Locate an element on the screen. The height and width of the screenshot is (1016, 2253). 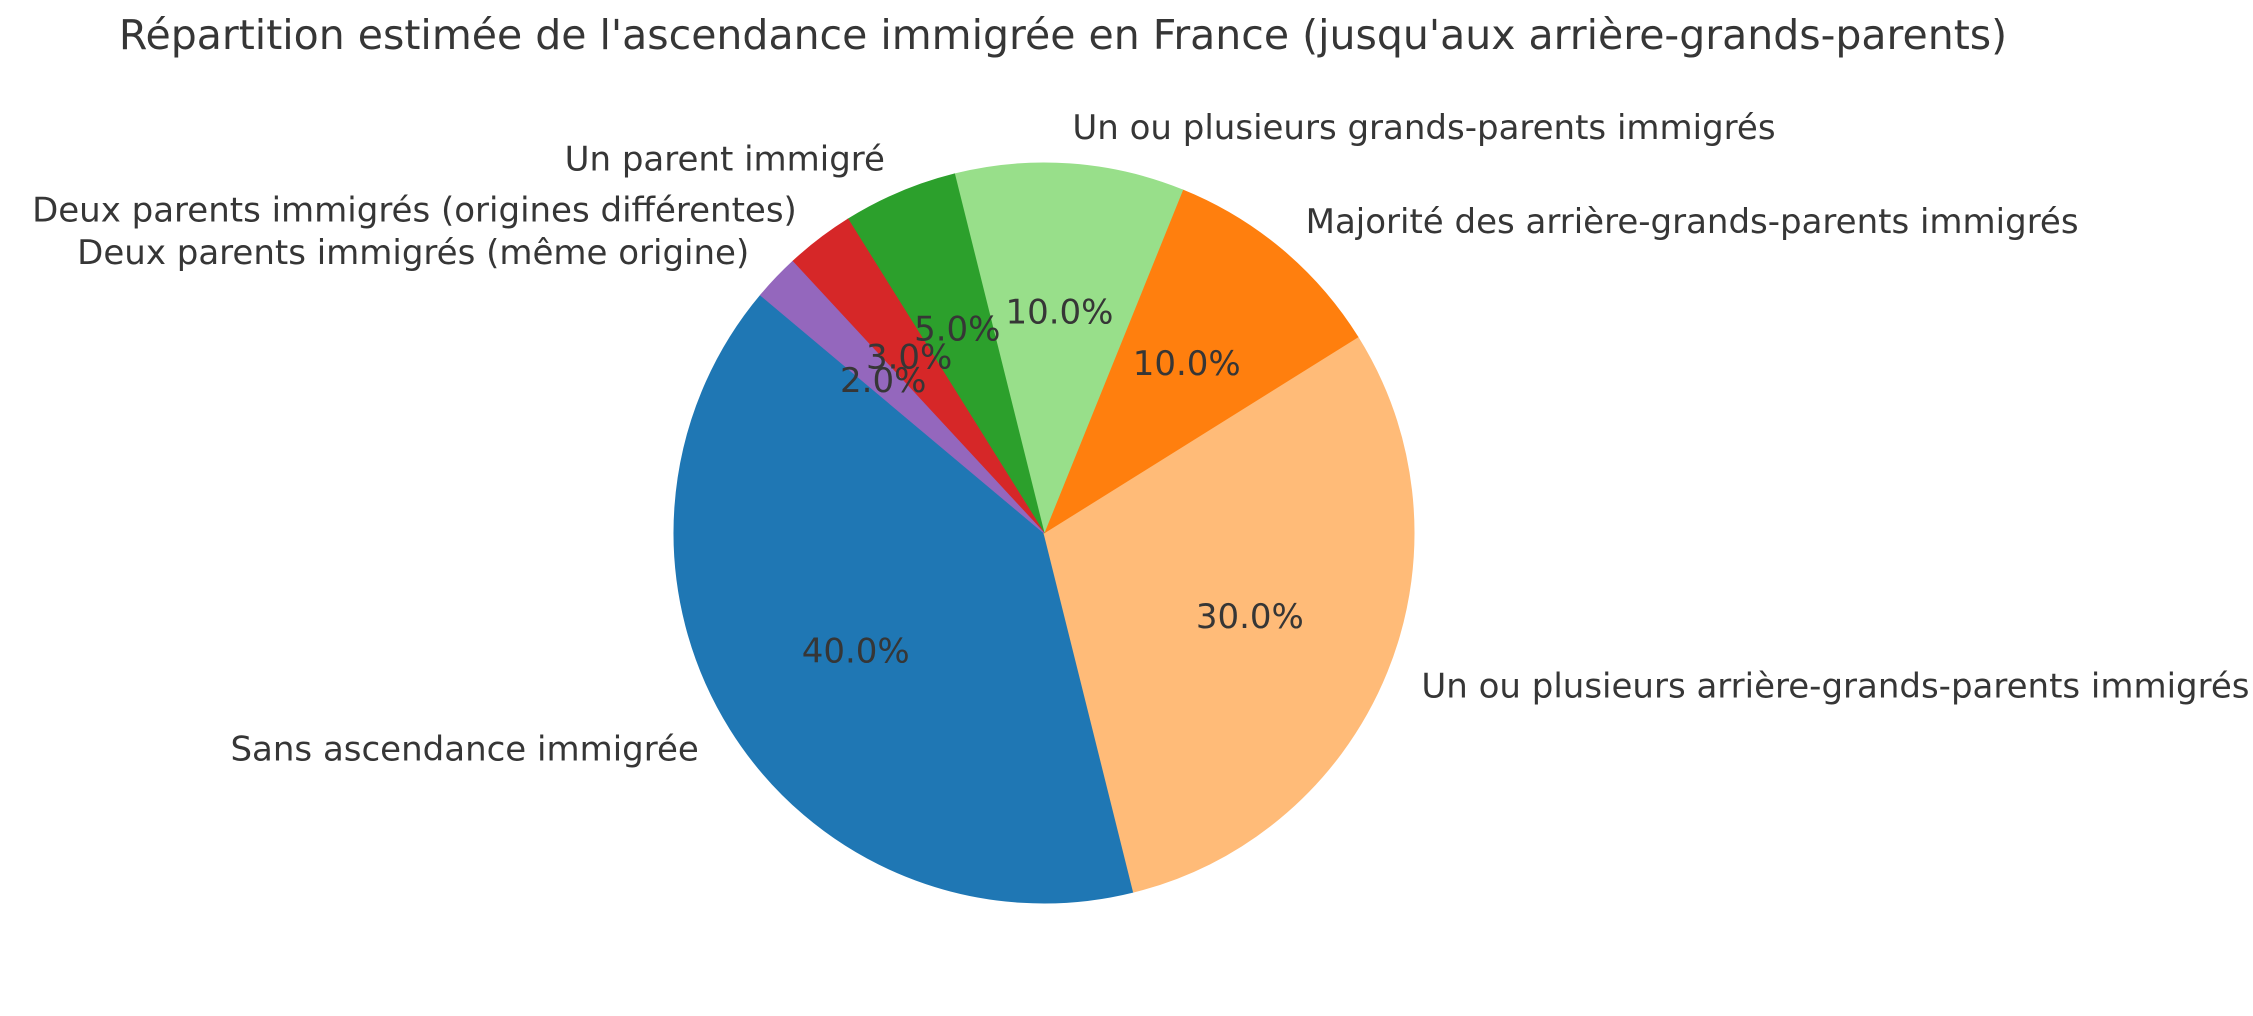
pie-pct-label-2: 10.0% is located at coordinates (1187, 364).